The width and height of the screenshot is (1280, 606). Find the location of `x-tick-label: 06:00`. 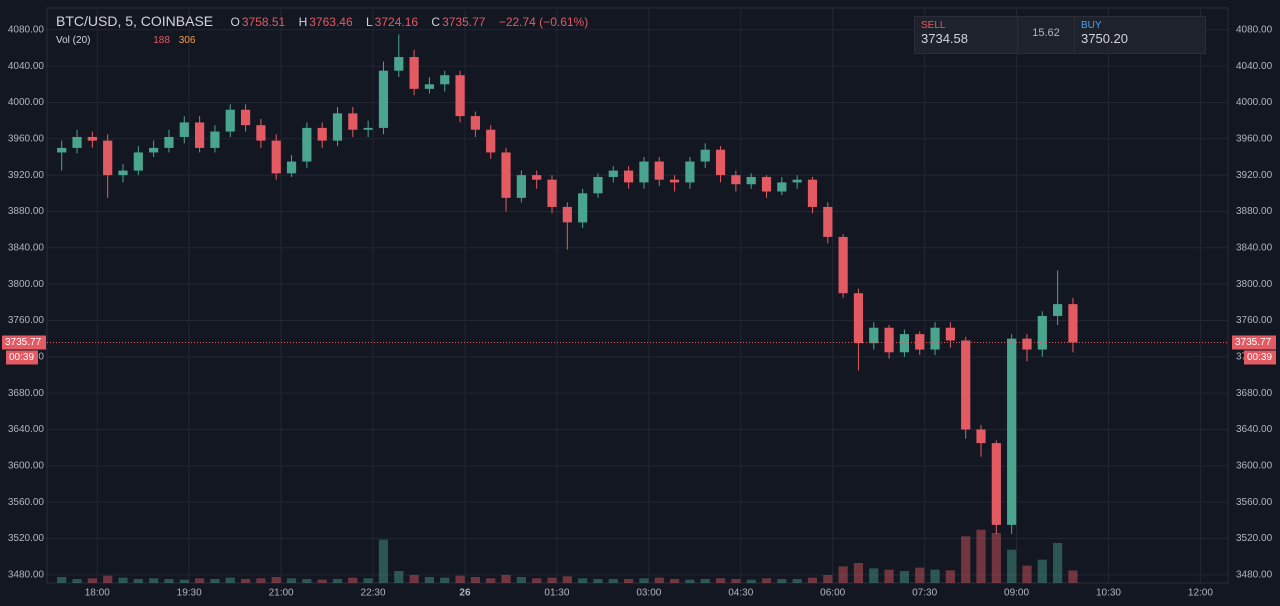

x-tick-label: 06:00 is located at coordinates (832, 593).